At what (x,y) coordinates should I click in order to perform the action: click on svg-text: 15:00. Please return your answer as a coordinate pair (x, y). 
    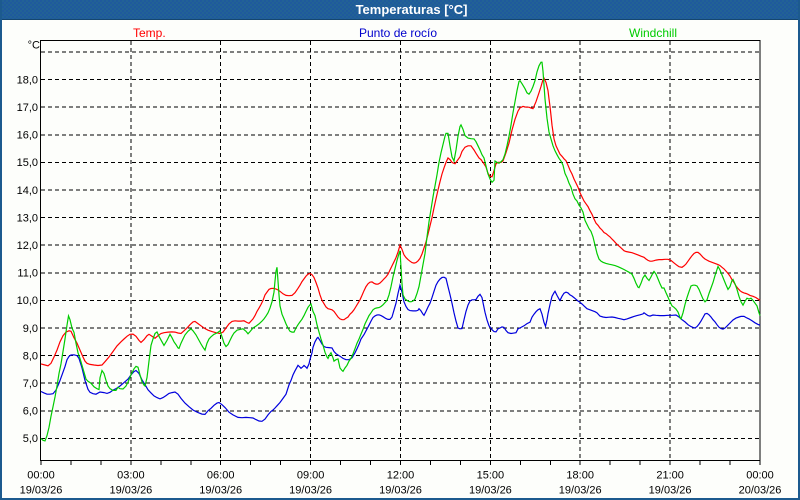
    Looking at the image, I should click on (491, 476).